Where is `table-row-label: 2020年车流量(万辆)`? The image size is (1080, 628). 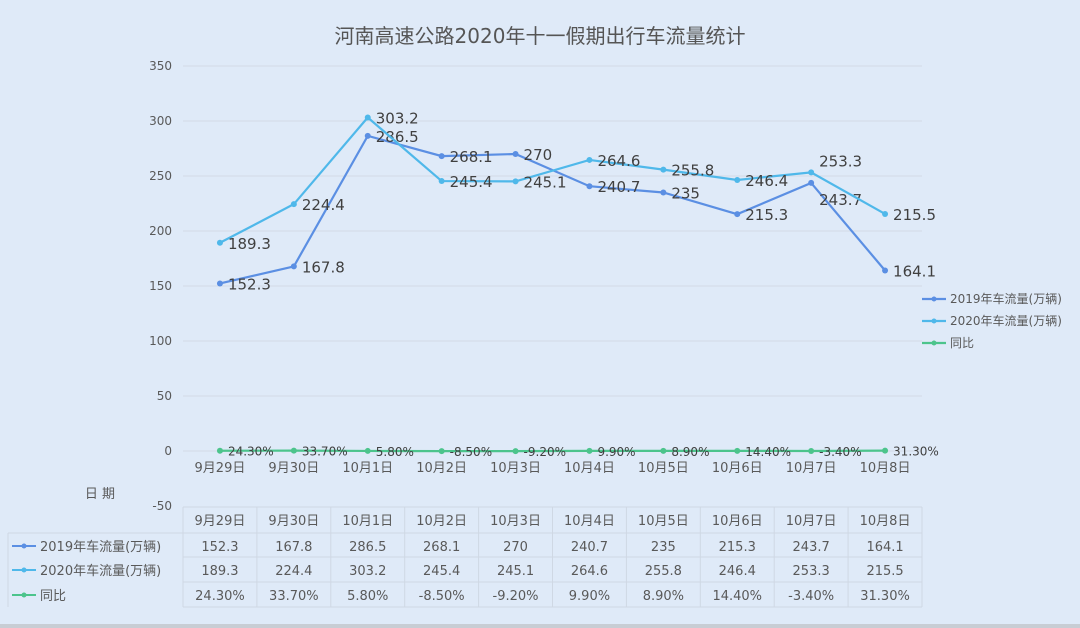
table-row-label: 2020年车流量(万辆) is located at coordinates (100, 571).